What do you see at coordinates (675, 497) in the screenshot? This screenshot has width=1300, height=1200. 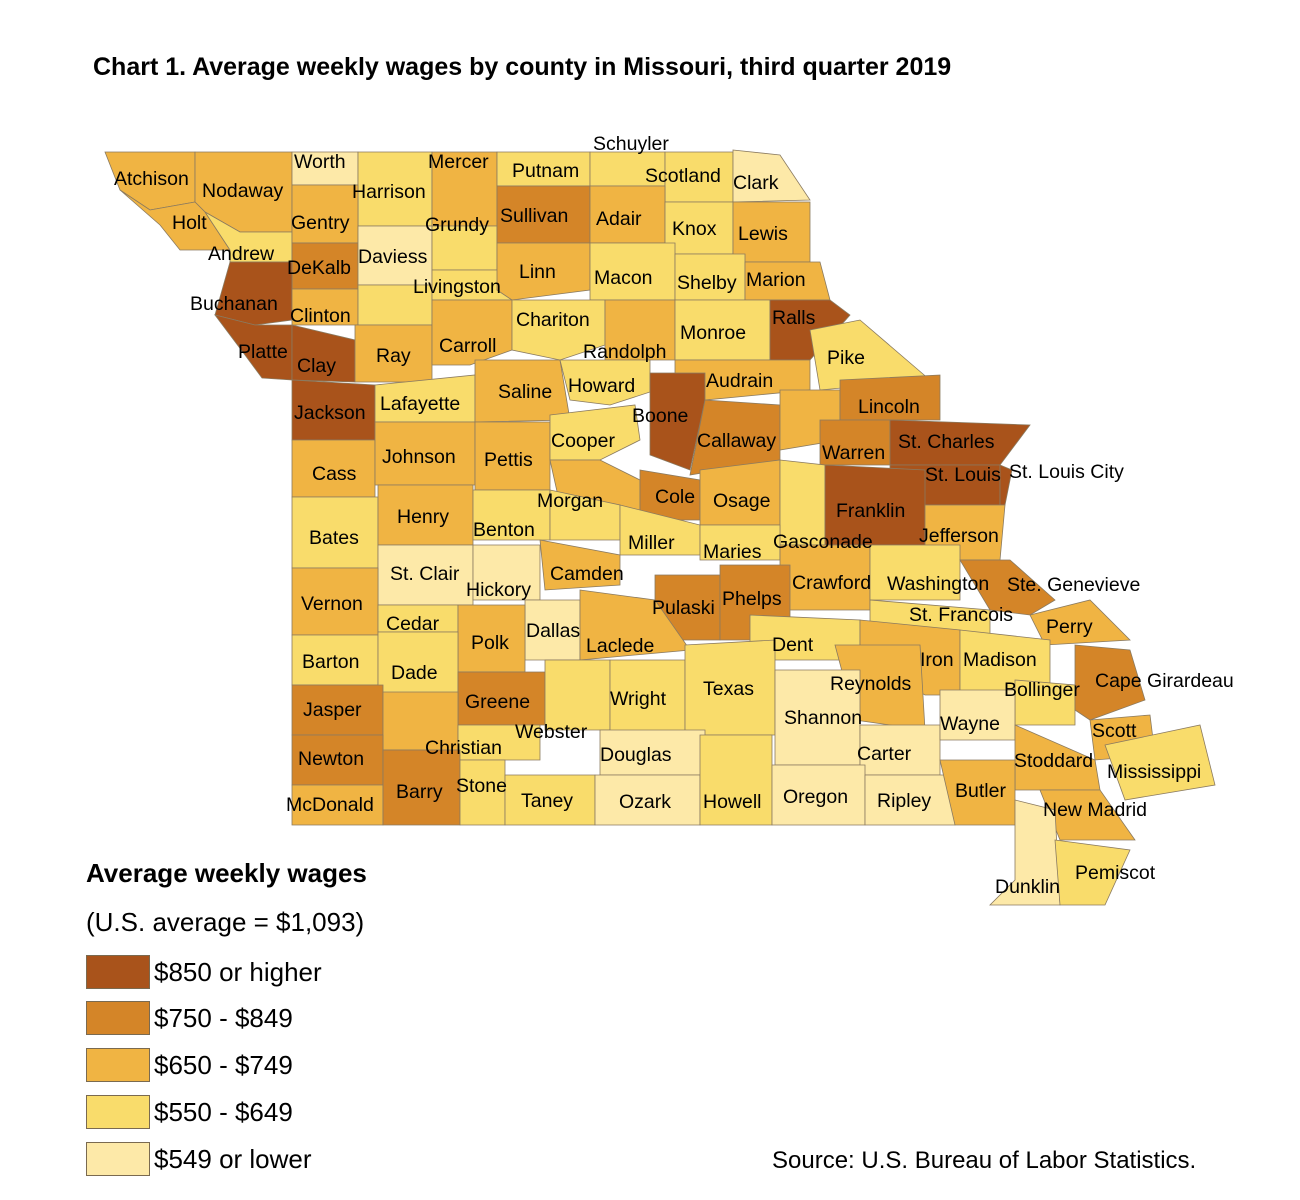 I see `county-label: Cole` at bounding box center [675, 497].